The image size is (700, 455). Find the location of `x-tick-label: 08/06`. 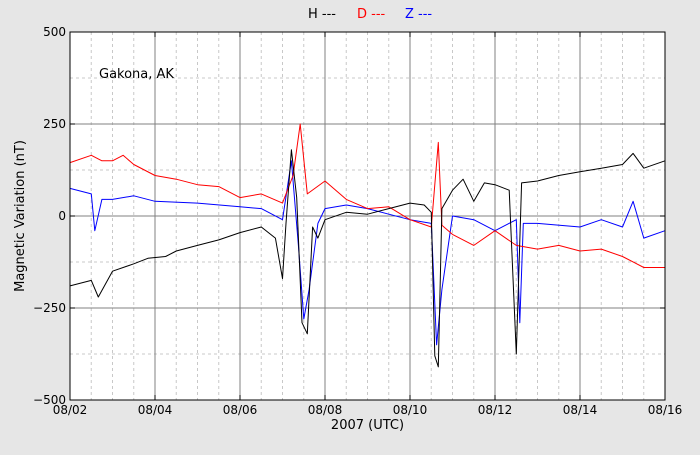

x-tick-label: 08/06 is located at coordinates (240, 410).